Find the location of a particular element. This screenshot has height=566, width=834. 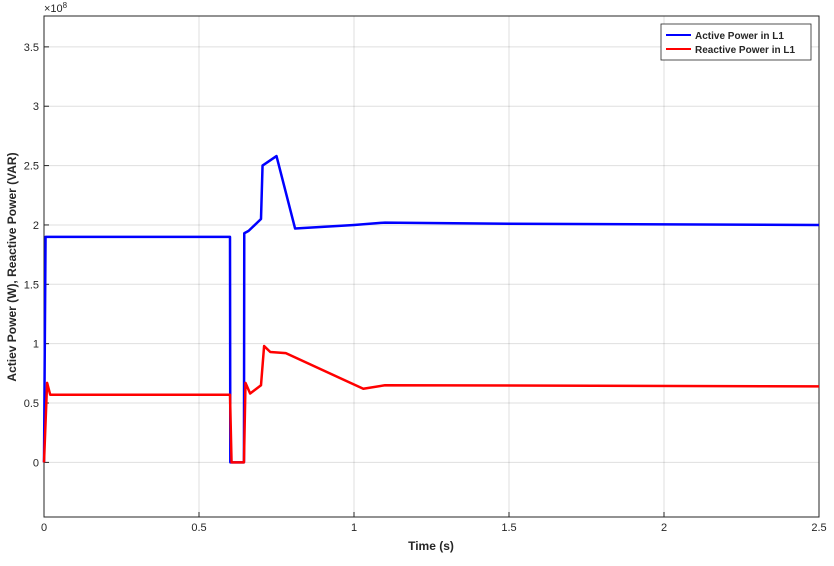

y-tick-label: 1 is located at coordinates (36, 345).